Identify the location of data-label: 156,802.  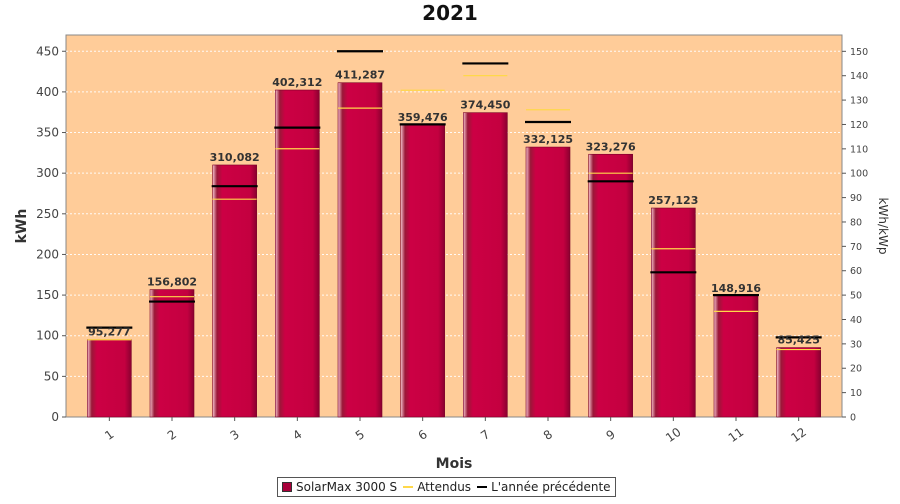
(172, 282).